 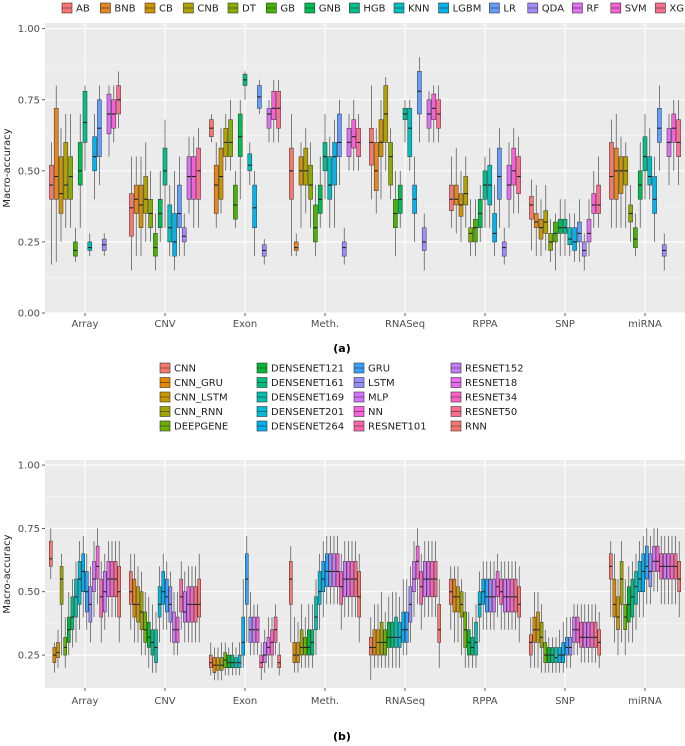 What do you see at coordinates (191, 383) in the screenshot?
I see `legend-item: CNN_GRU` at bounding box center [191, 383].